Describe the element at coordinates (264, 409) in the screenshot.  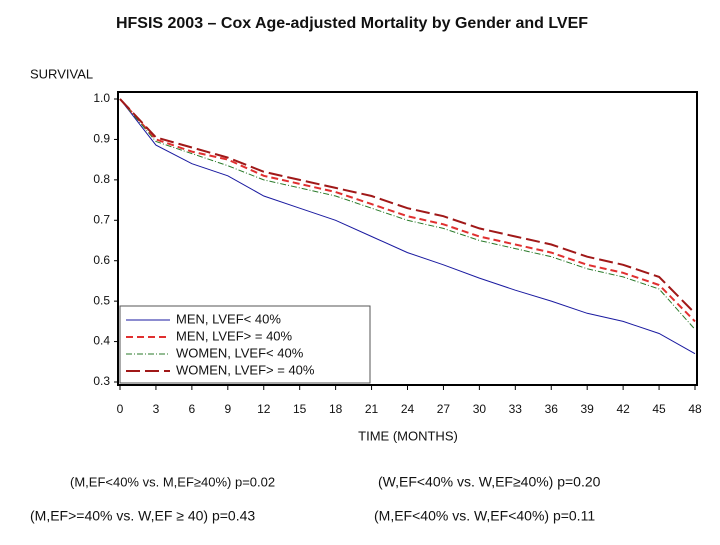
I see `x-tick-label: 12` at that location.